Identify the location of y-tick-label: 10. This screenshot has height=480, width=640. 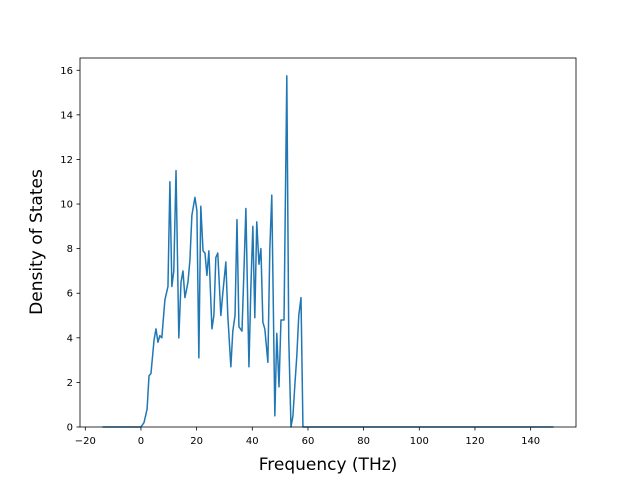
(66, 205).